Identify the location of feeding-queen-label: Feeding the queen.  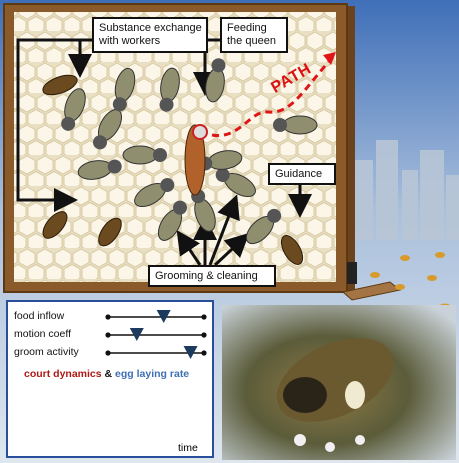
(254, 35).